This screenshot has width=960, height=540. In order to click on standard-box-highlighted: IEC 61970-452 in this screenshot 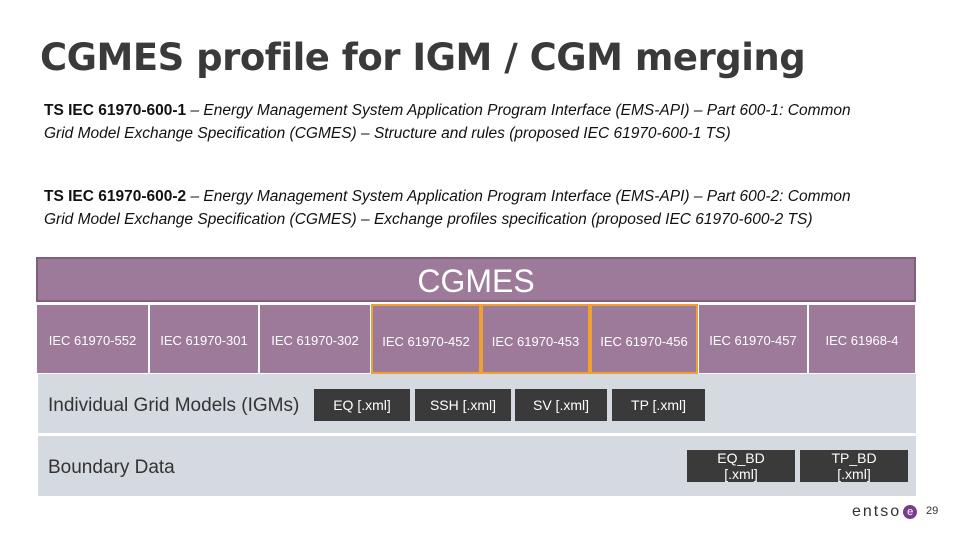, I will do `click(426, 339)`.